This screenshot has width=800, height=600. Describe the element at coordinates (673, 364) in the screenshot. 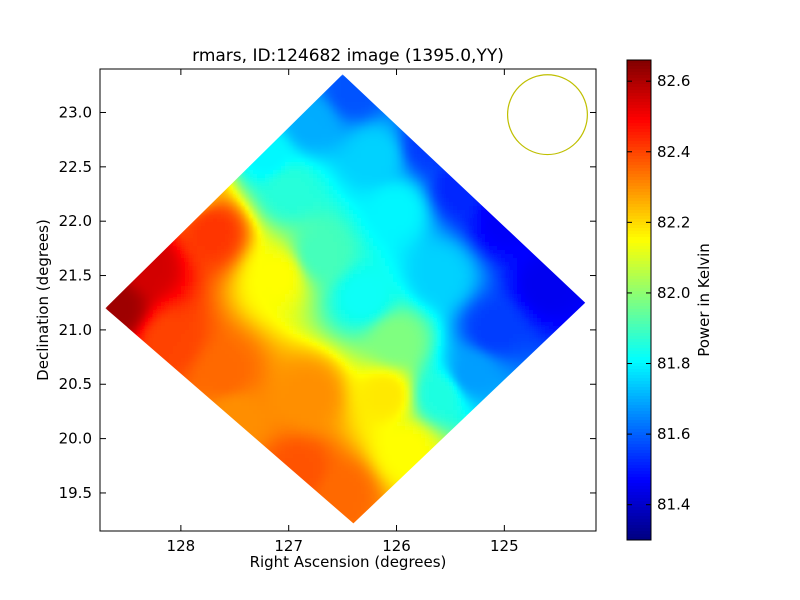

I see `colorbar-tick-label: 81.8` at that location.